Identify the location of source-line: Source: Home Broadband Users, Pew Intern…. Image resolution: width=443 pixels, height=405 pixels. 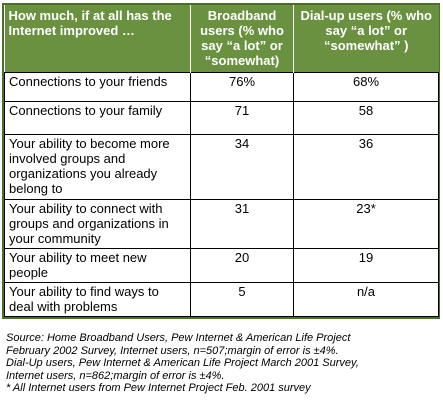
(178, 338).